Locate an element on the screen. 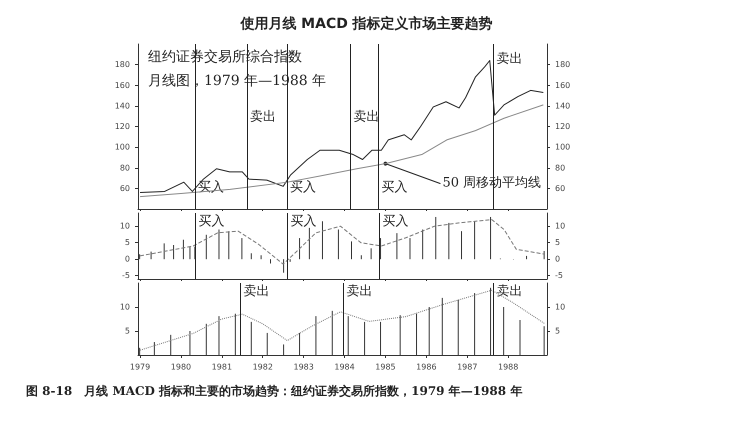  x-tick-label: 1984 is located at coordinates (344, 367).